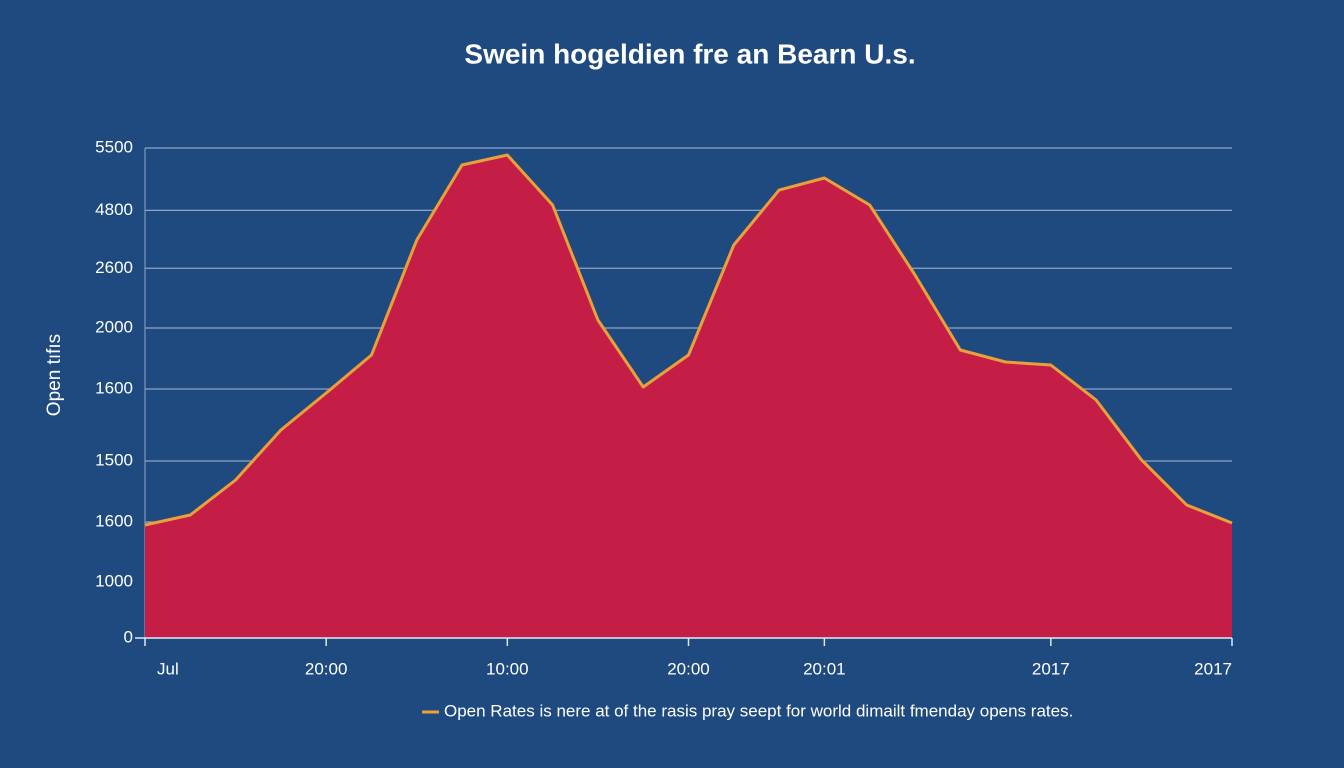 The height and width of the screenshot is (768, 1344). Describe the element at coordinates (54, 375) in the screenshot. I see `y-axis-label: Open tıfıs` at that location.